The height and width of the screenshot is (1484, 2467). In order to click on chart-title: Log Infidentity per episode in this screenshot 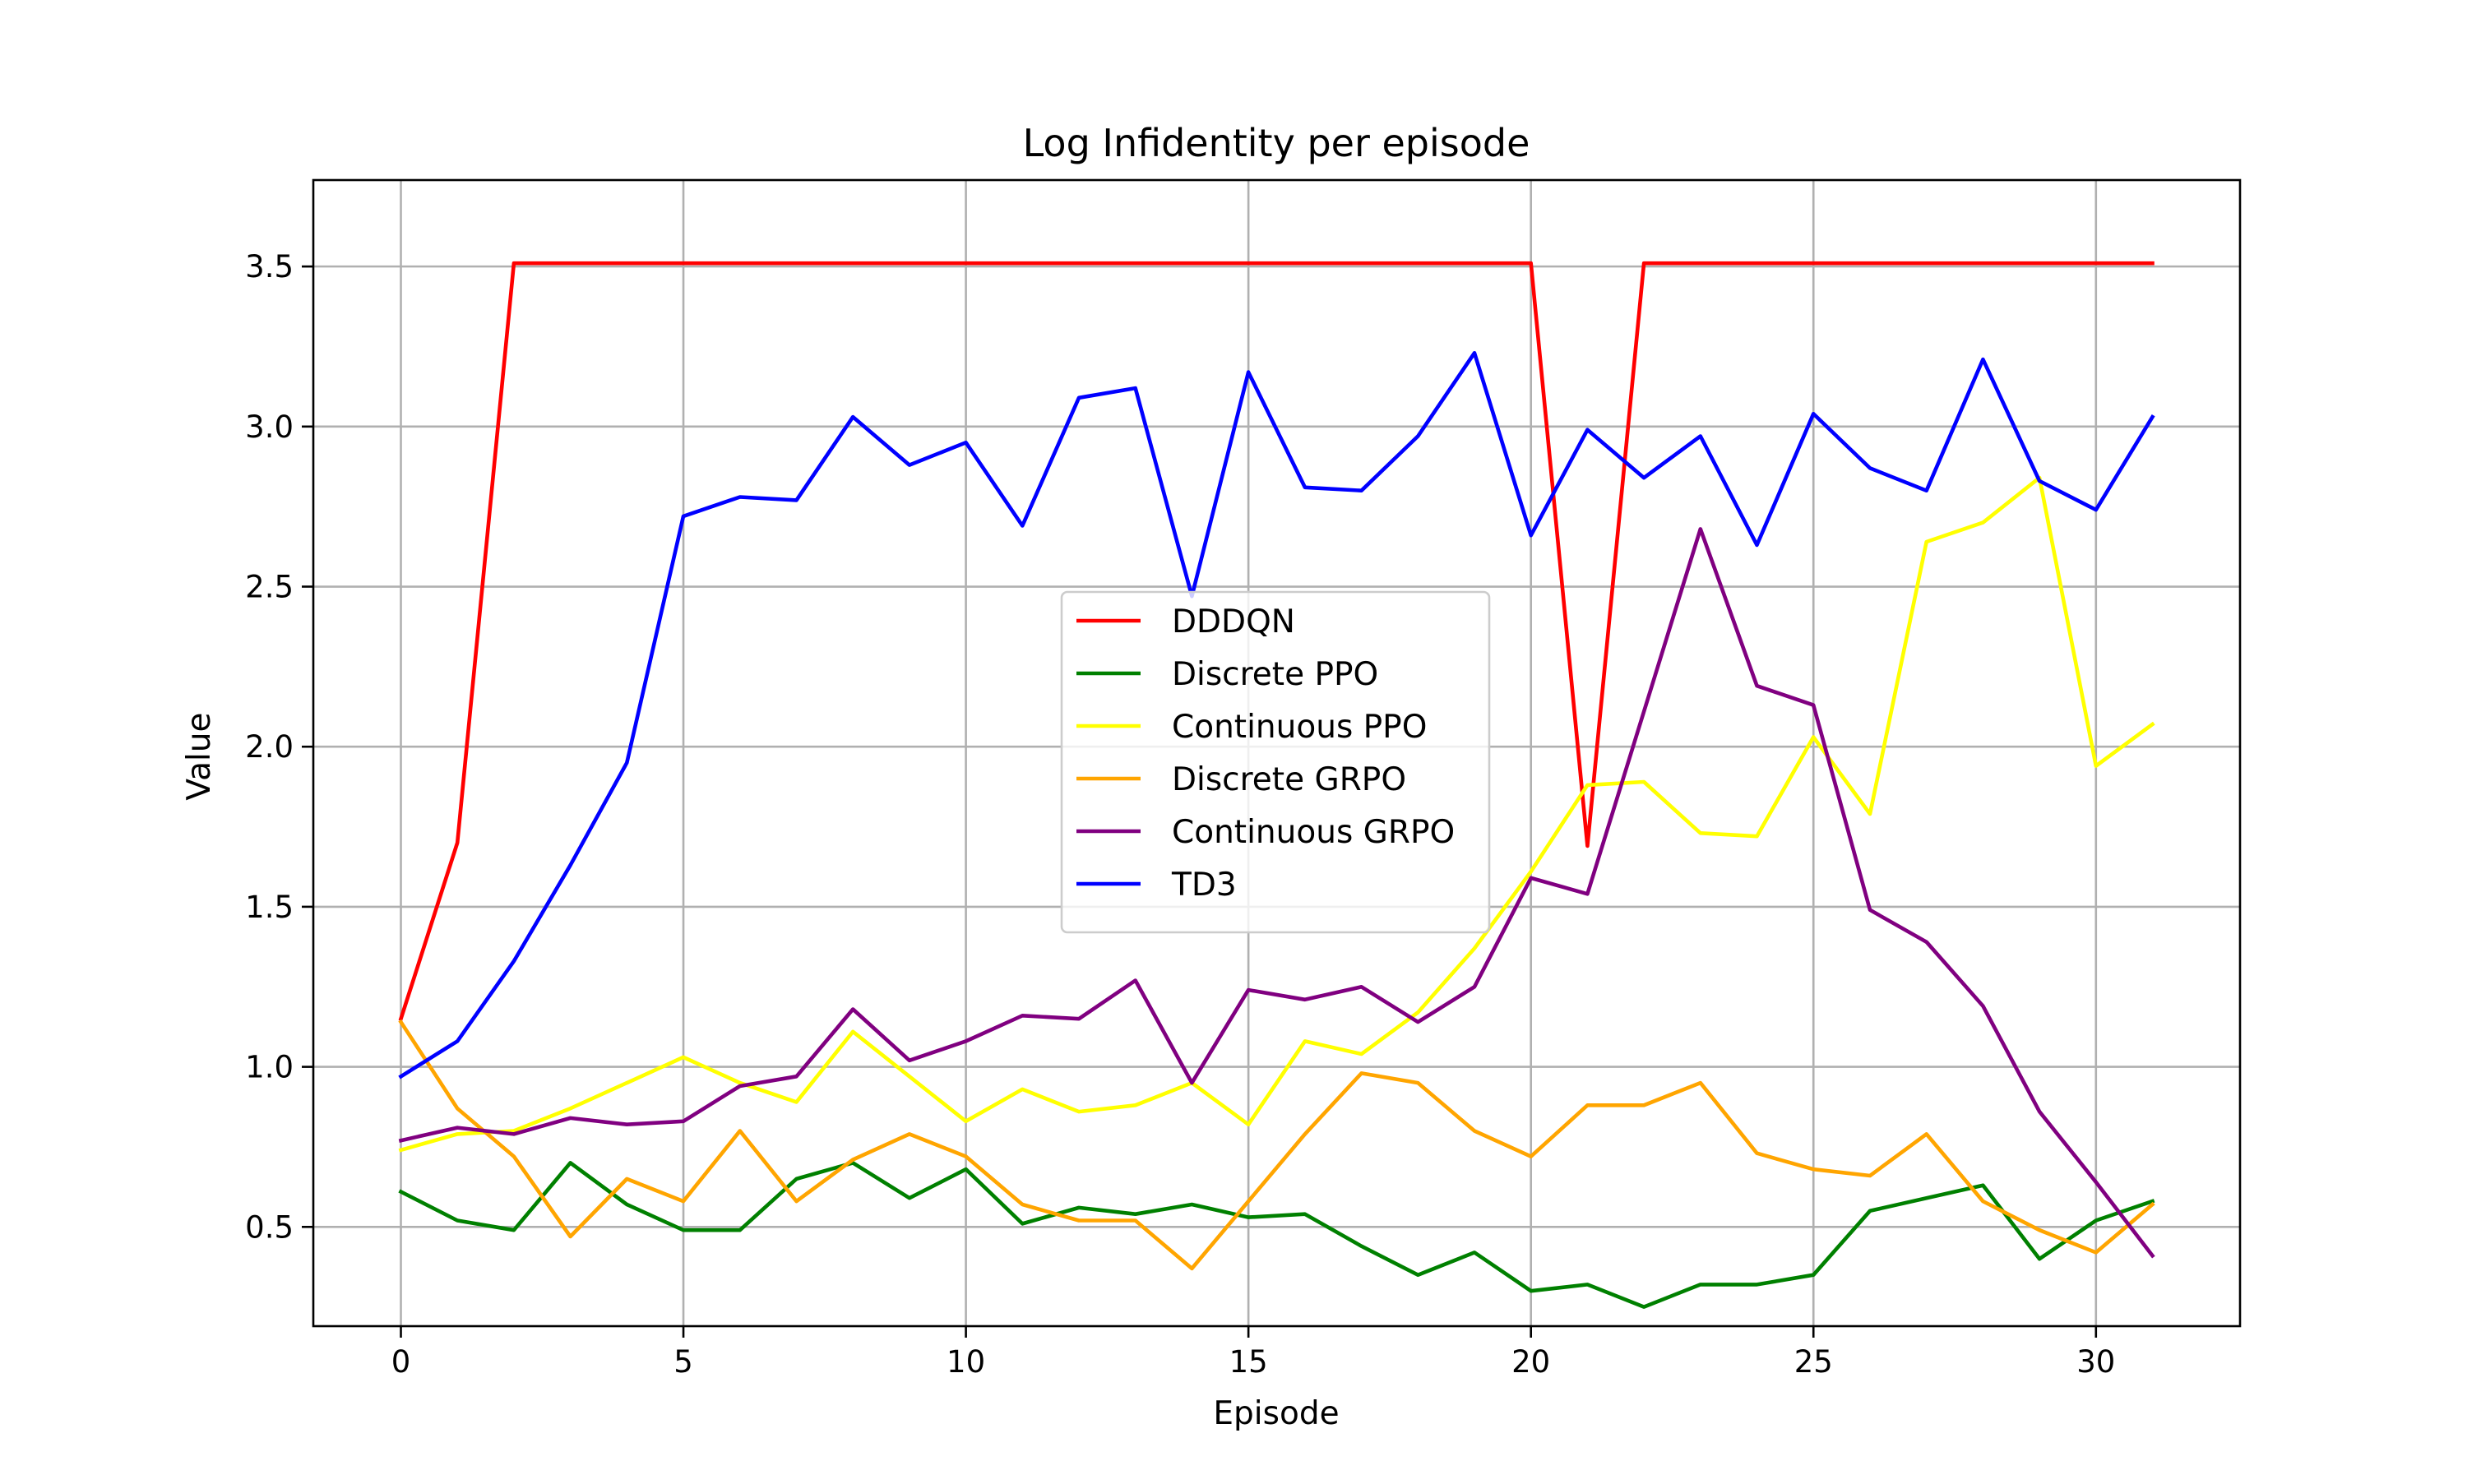, I will do `click(1277, 143)`.